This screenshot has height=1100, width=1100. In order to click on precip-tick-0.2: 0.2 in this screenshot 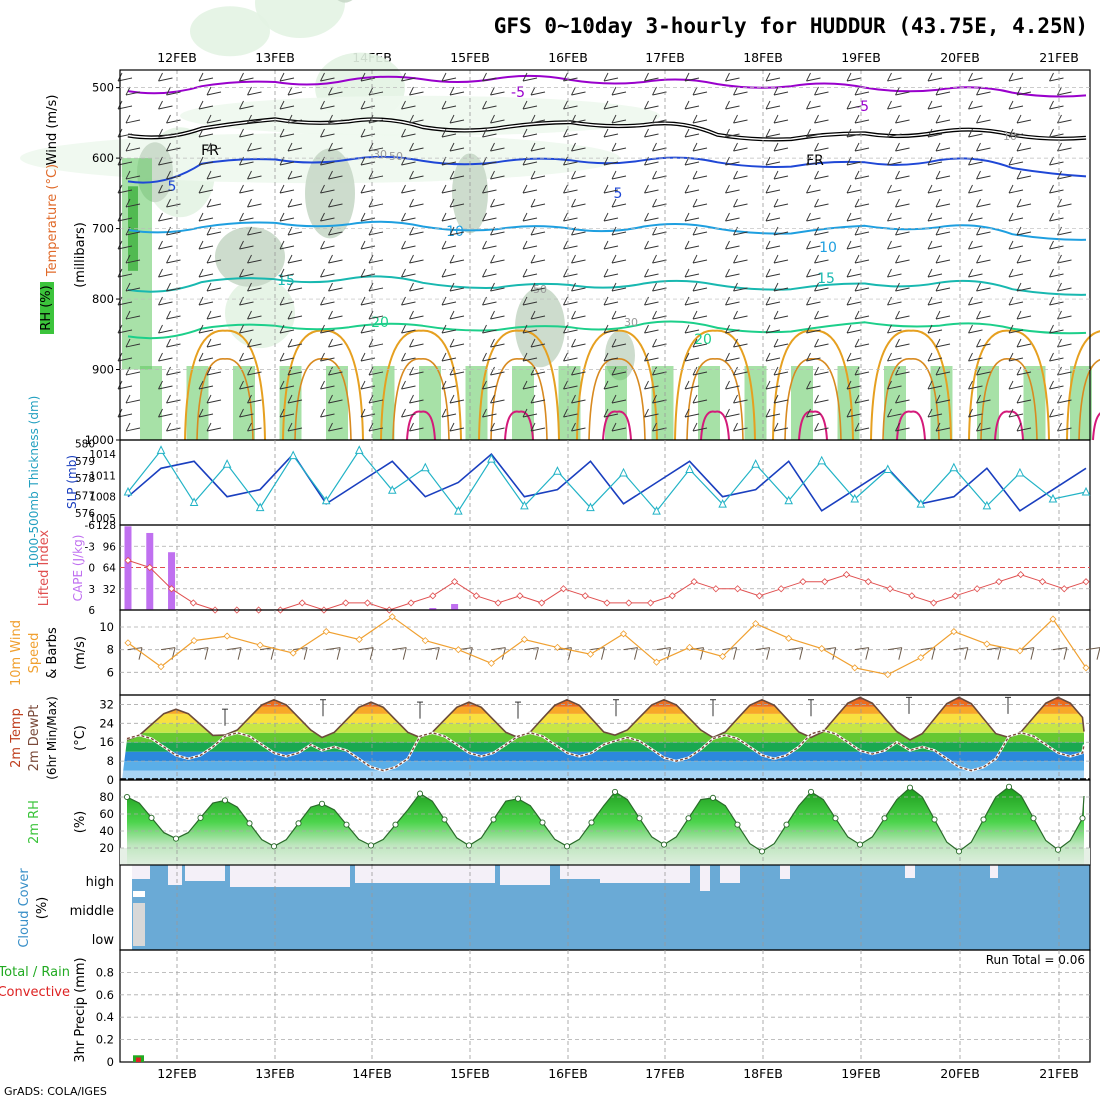, I will do `click(105, 1040)`.